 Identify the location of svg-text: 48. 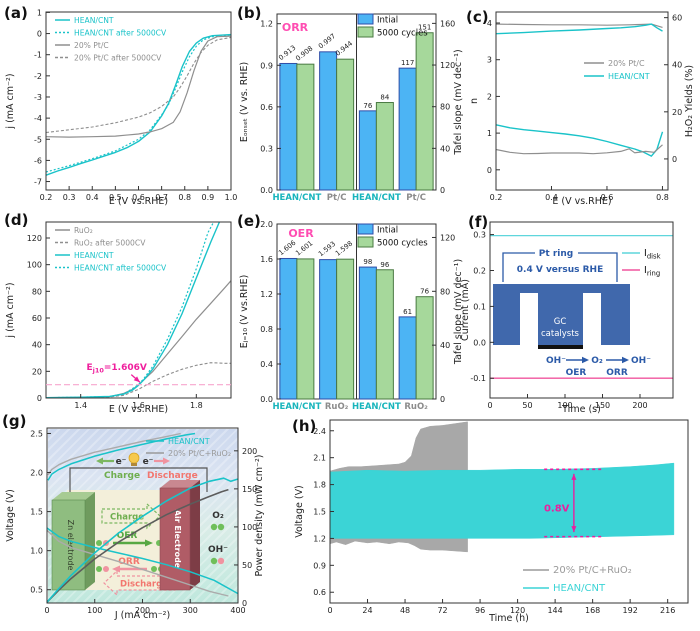
(405, 610).